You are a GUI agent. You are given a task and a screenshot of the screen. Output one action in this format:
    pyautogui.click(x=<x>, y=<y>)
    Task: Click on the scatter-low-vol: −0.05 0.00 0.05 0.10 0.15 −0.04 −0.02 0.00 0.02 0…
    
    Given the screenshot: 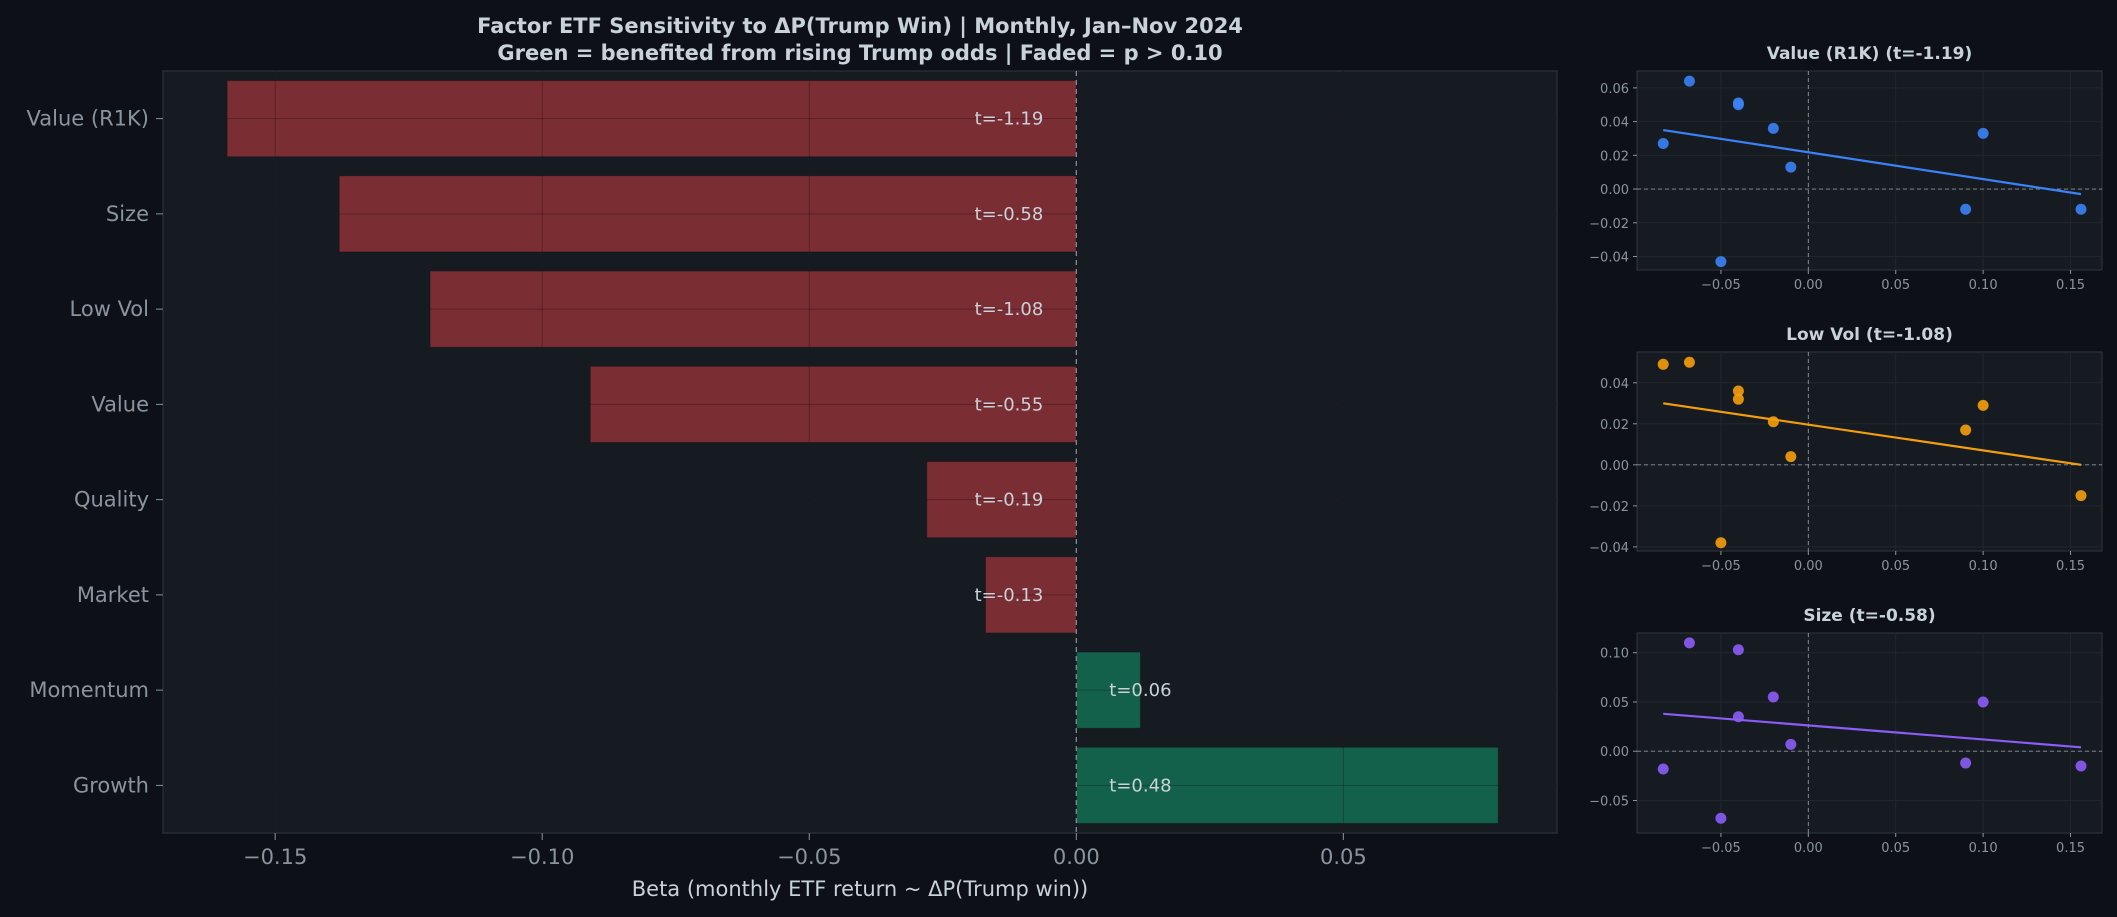 What is the action you would take?
    pyautogui.click(x=1846, y=449)
    